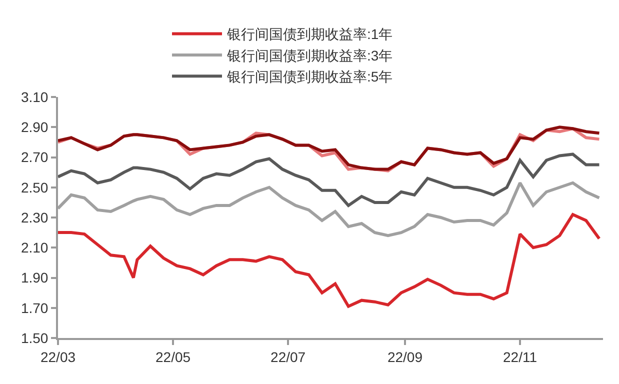 Image resolution: width=619 pixels, height=384 pixels. I want to click on x-tick-label: 22/03, so click(58, 356).